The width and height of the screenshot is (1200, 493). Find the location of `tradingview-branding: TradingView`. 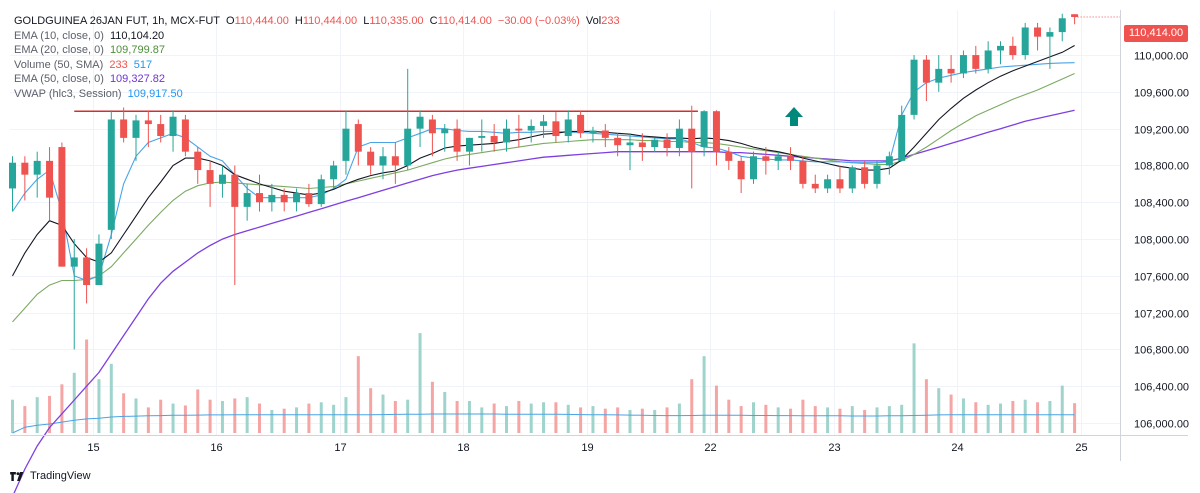

tradingview-branding: TradingView is located at coordinates (50, 476).